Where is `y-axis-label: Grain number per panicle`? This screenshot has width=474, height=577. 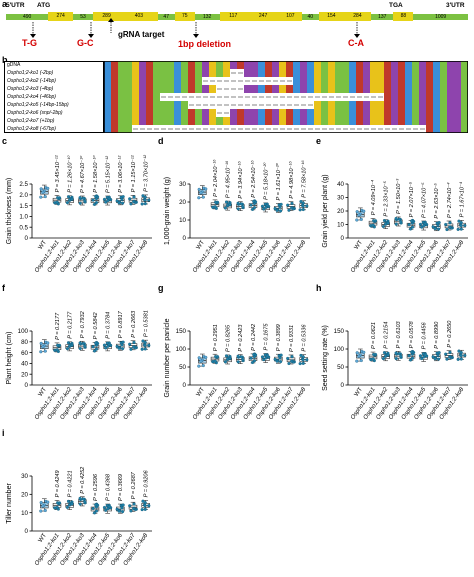 y-axis-label: Grain number per panicle is located at coordinates (167, 357).